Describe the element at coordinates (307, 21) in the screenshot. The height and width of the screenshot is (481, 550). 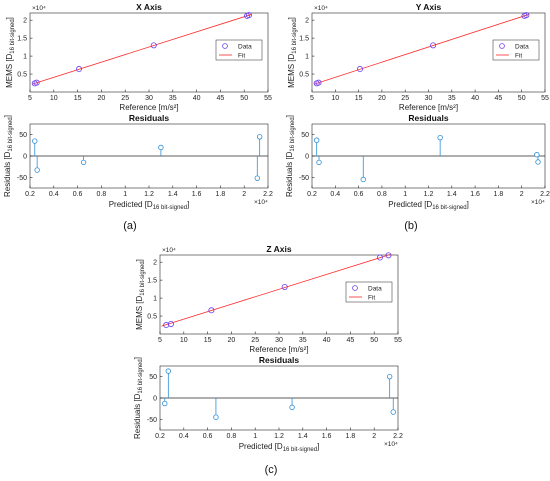
I see `y-tick-label: 2` at that location.